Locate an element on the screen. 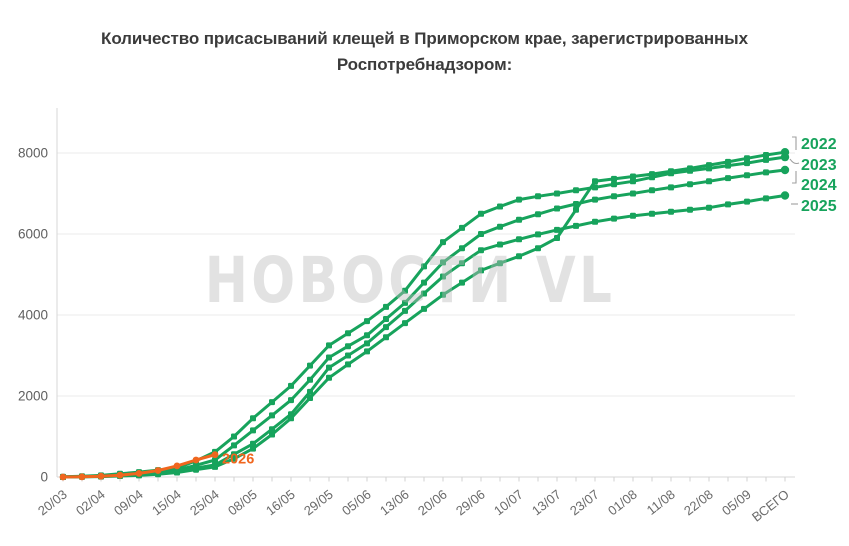 The height and width of the screenshot is (546, 849). watermark-text: НОВОСТИ VL is located at coordinates (410, 280).